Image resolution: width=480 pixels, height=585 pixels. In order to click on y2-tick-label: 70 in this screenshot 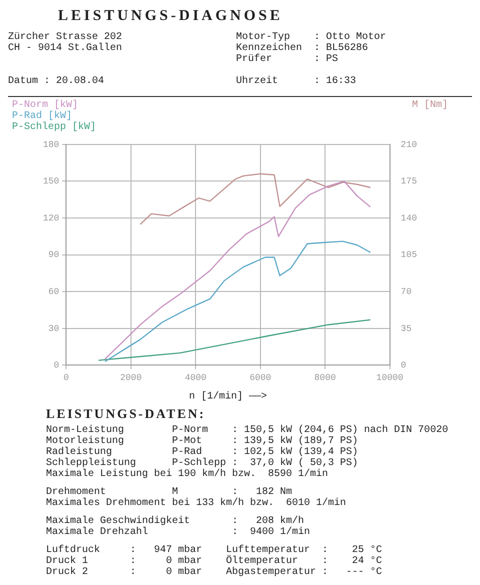, I will do `click(406, 291)`.